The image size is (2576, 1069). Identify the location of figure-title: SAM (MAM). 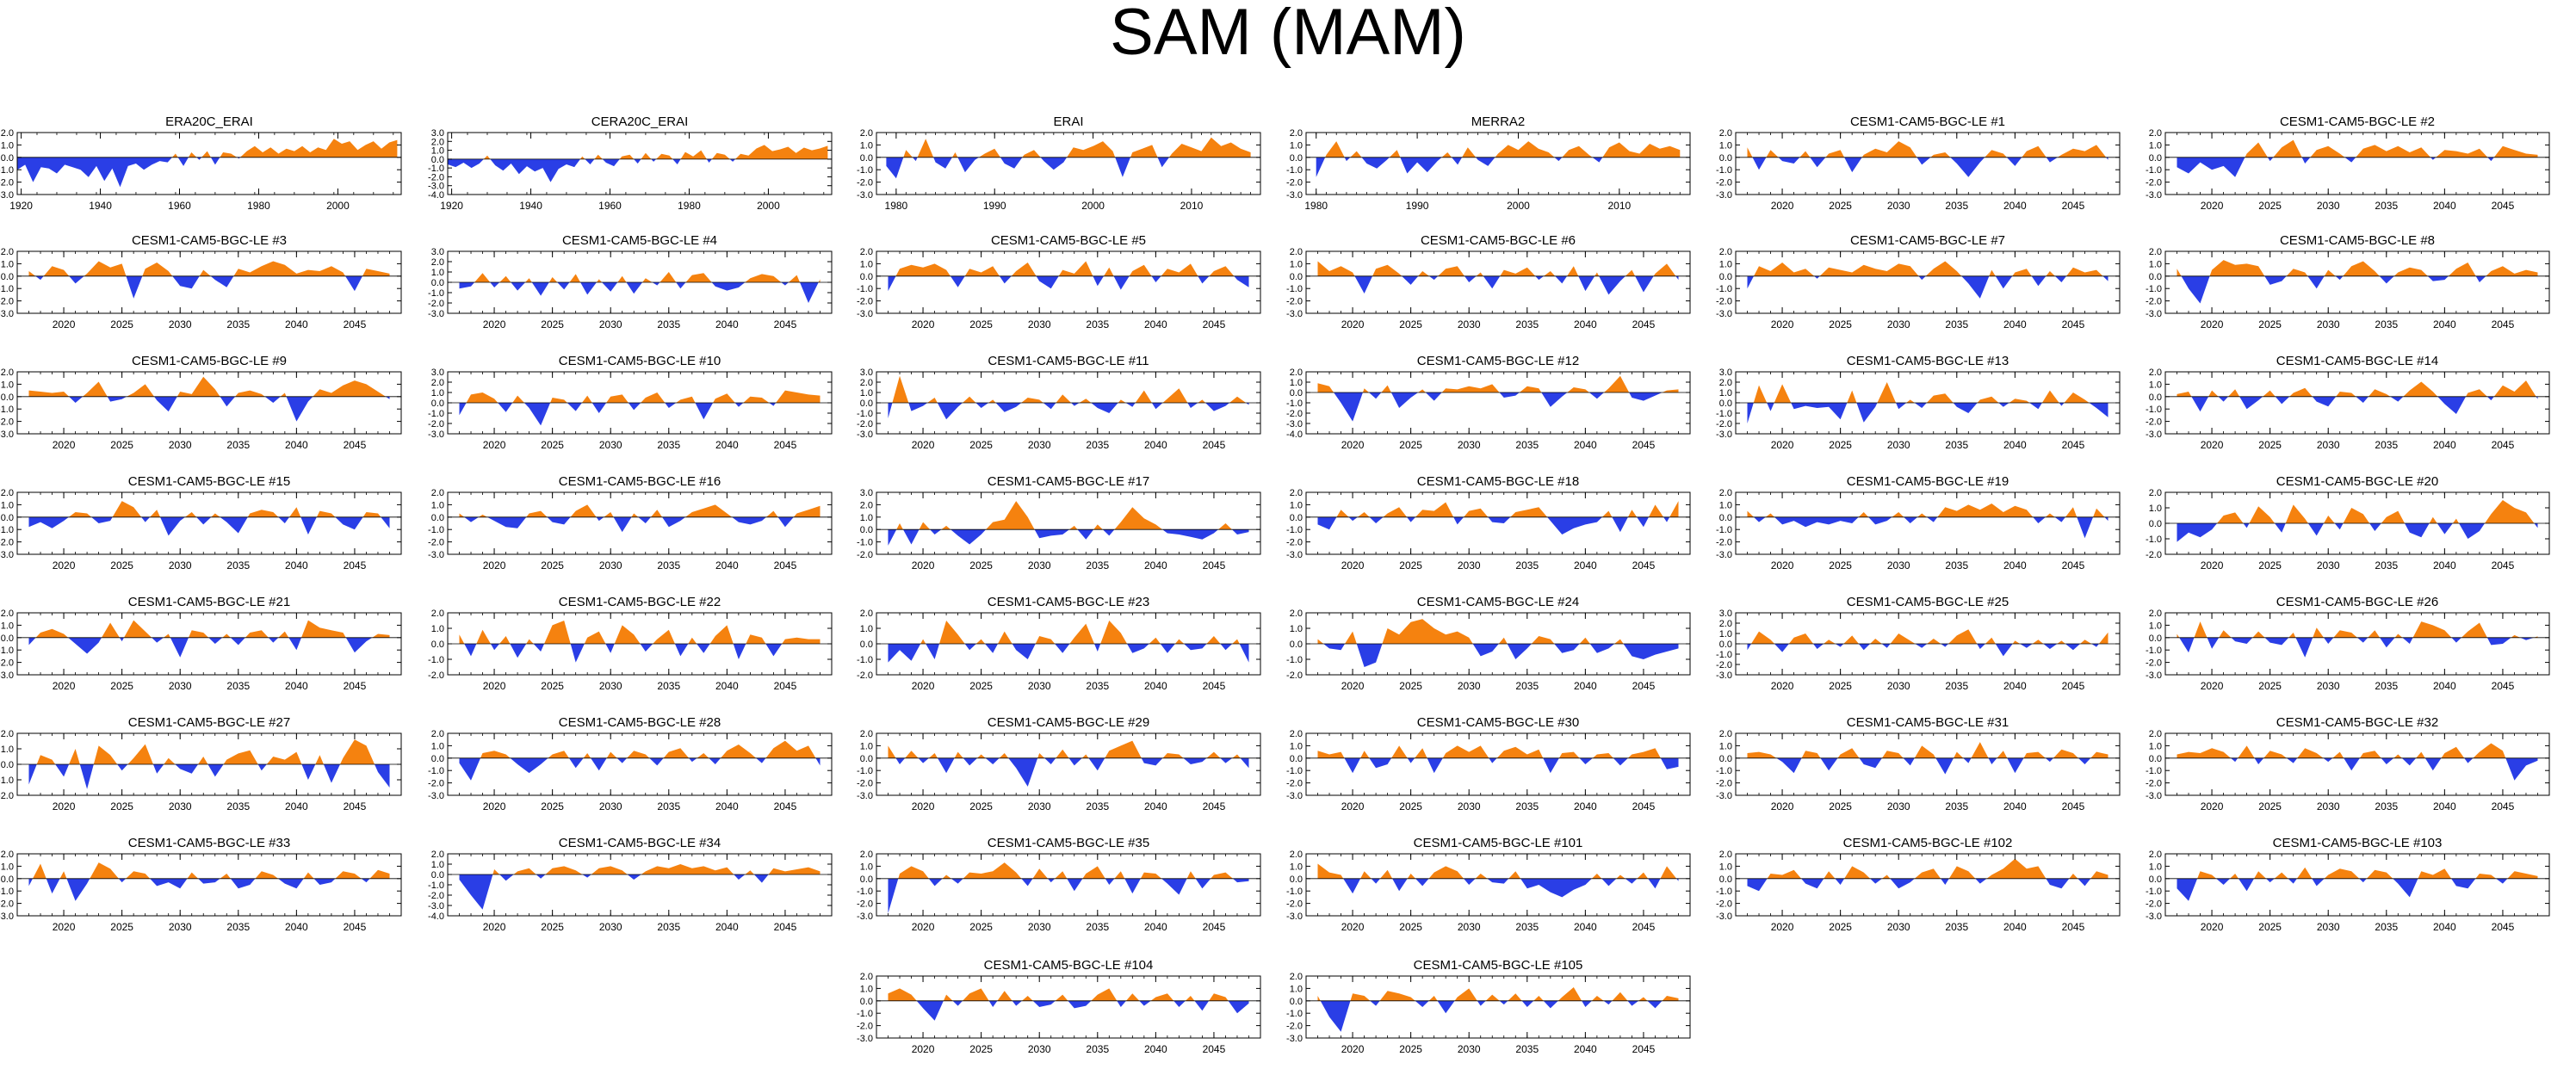
(1288, 35).